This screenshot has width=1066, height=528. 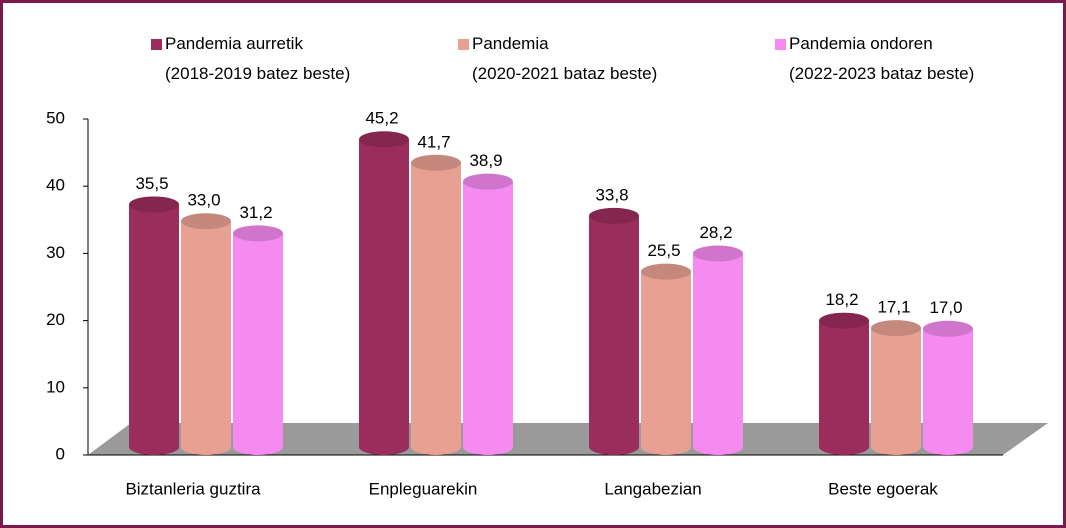 What do you see at coordinates (381, 118) in the screenshot?
I see `value-label: 45,2` at bounding box center [381, 118].